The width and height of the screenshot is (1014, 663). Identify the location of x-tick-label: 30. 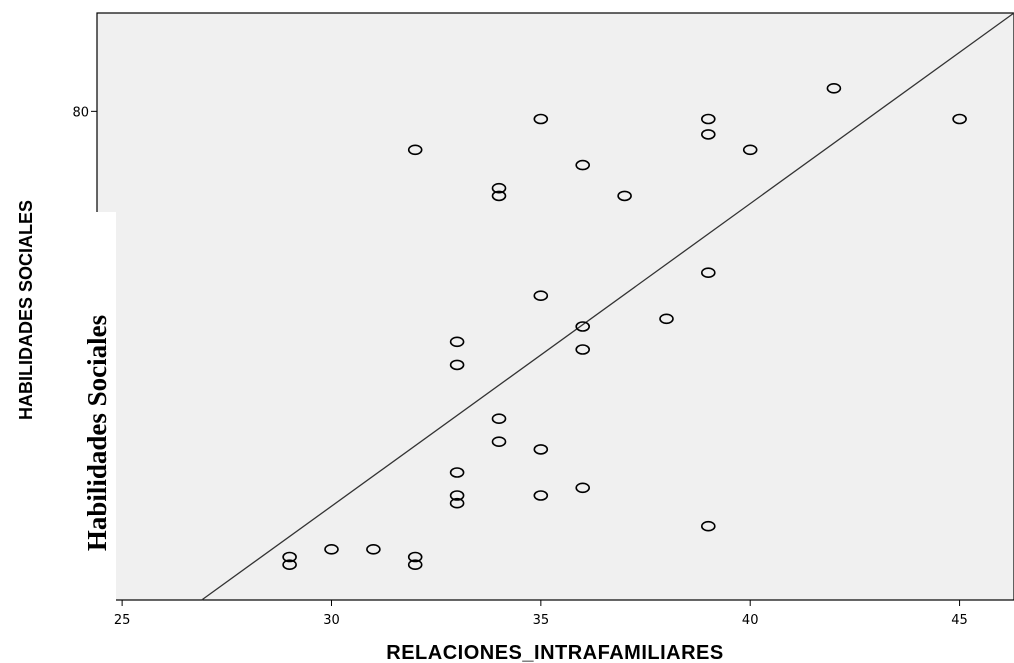
(331, 620).